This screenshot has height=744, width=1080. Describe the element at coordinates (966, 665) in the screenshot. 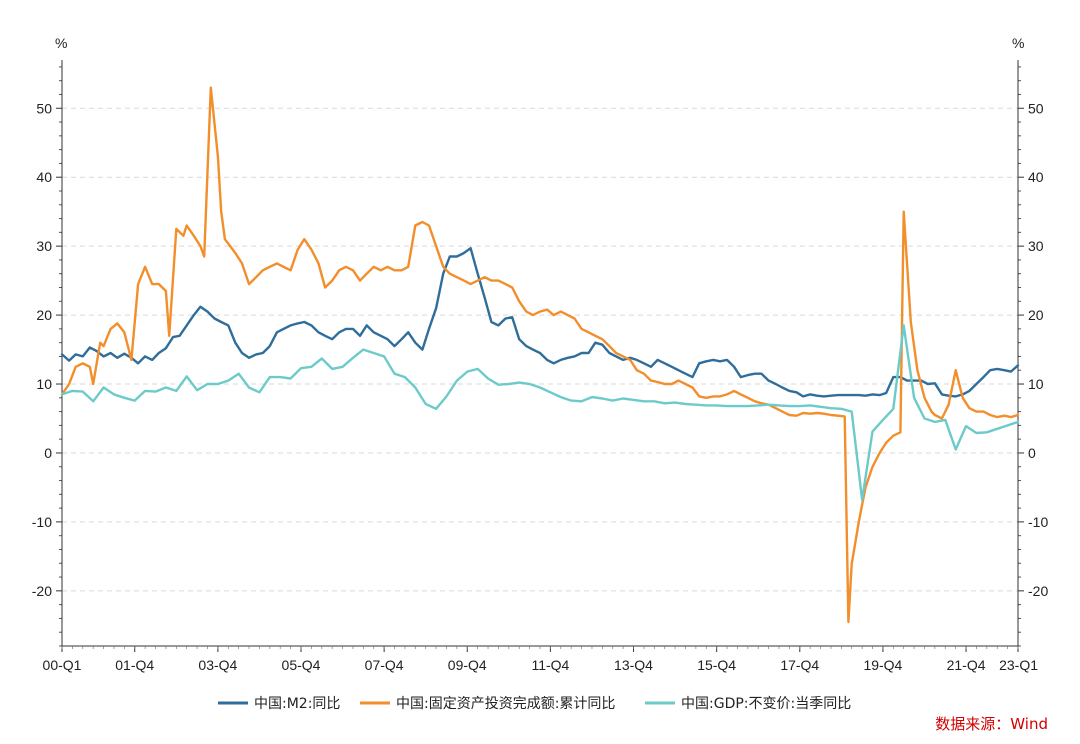

I see `x-tick-label: 21-Q4` at that location.